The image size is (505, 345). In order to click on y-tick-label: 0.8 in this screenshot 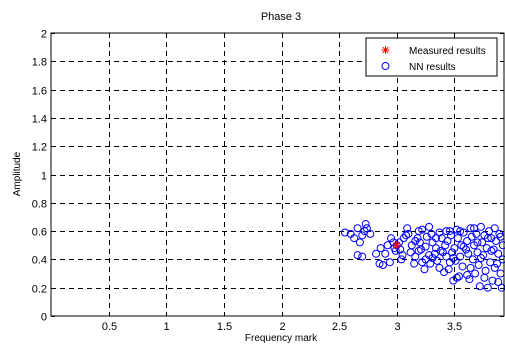, I will do `click(39, 205)`.